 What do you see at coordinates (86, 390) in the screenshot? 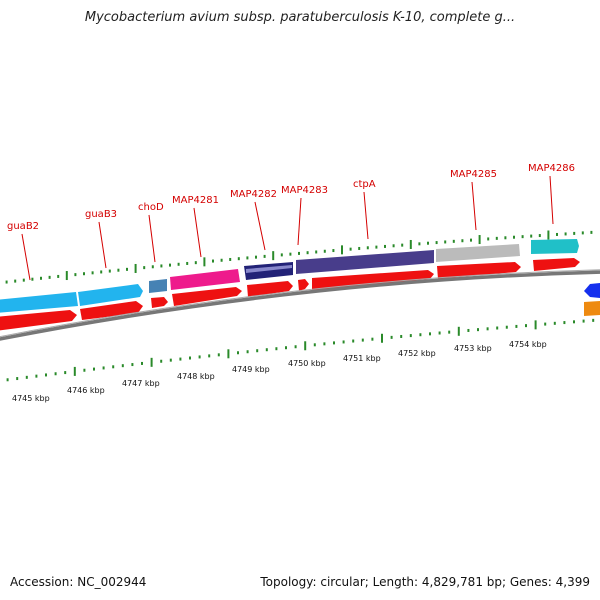
I see `kbp-label: 4746 kbp` at bounding box center [86, 390].